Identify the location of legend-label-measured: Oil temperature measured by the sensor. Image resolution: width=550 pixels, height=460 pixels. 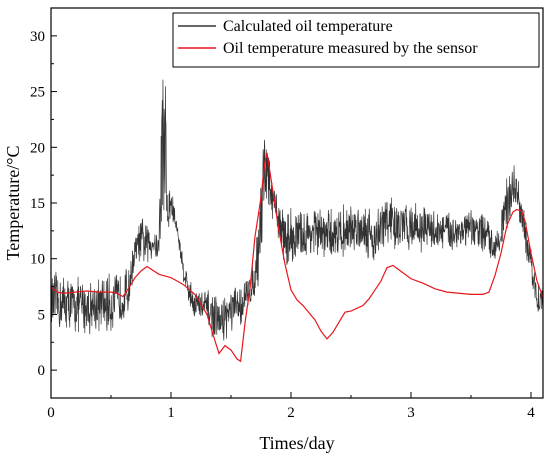
(350, 48).